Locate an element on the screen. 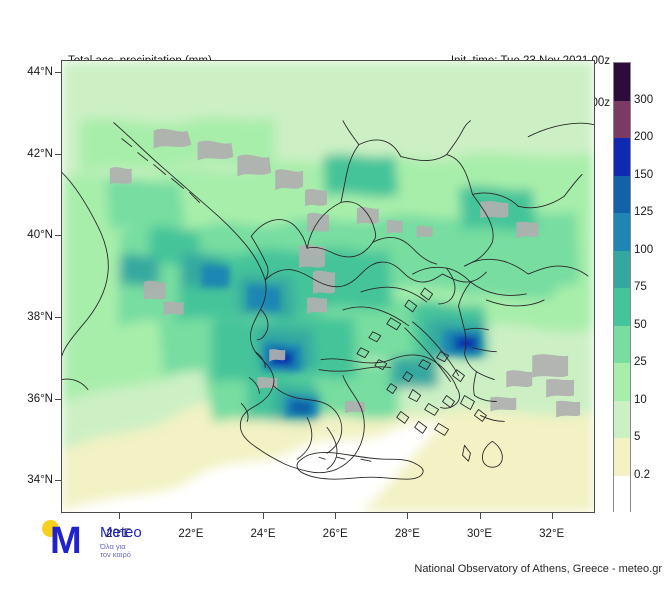 Image resolution: width=672 pixels, height=595 pixels. logo-dot-icon is located at coordinates (50, 528).